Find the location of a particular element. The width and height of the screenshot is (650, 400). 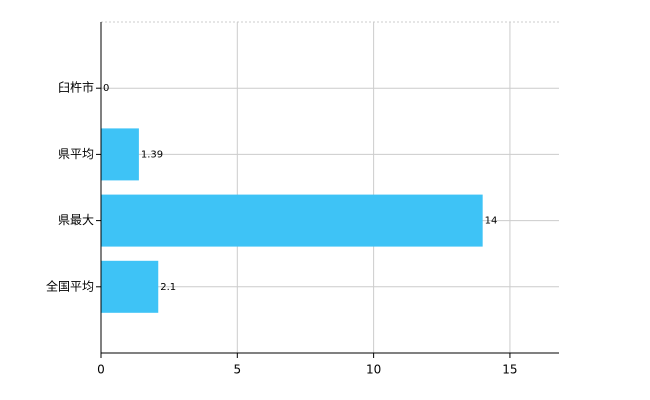

y-tick-label: 県最大 is located at coordinates (76, 220).